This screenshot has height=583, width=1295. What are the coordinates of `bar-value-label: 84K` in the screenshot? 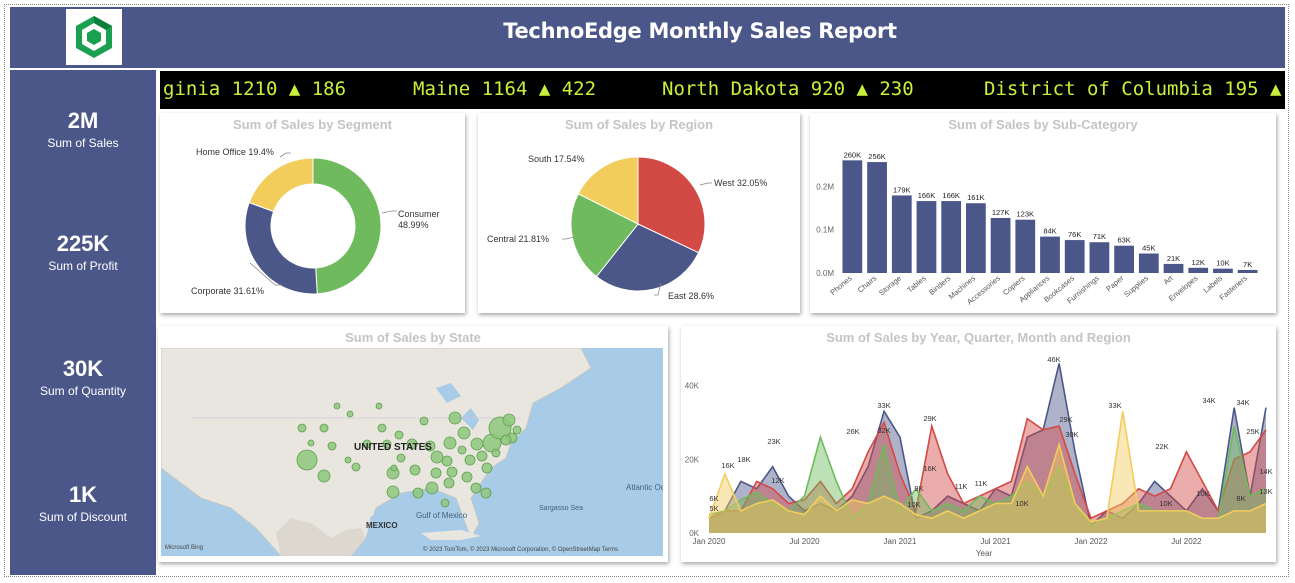 It's located at (1049, 231).